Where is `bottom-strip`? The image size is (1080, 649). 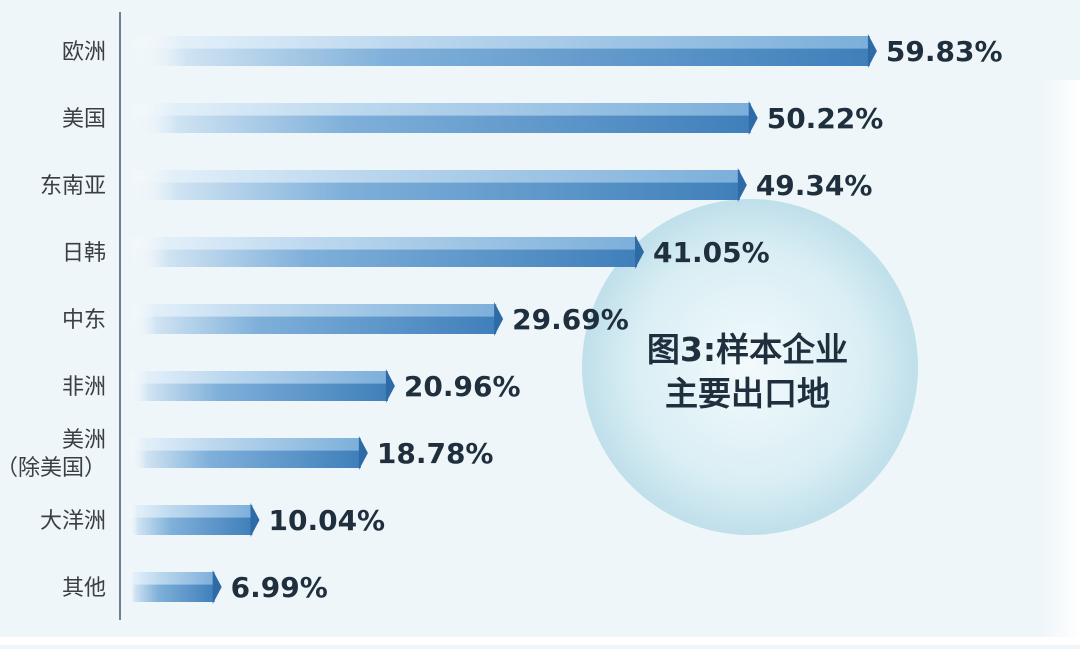 bottom-strip is located at coordinates (540, 641).